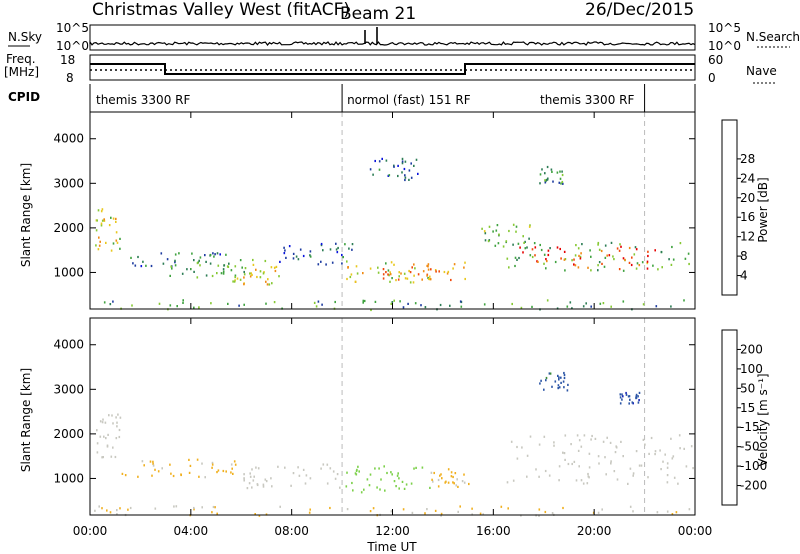 The image size is (800, 554). What do you see at coordinates (747, 388) in the screenshot?
I see `colorbar-tick-label: 50` at bounding box center [747, 388].